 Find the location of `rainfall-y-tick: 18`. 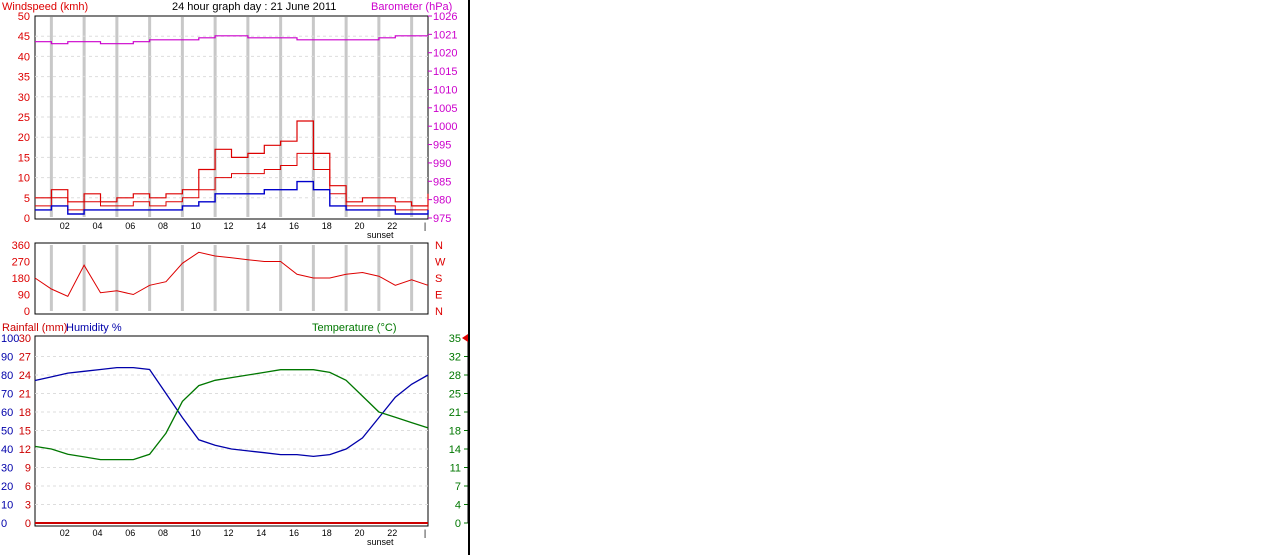

rainfall-y-tick: 18 is located at coordinates (25, 413).